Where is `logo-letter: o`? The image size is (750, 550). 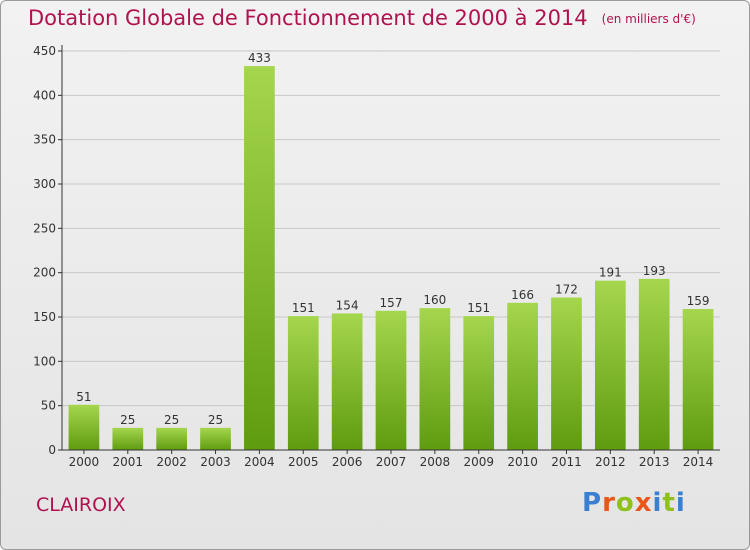
logo-letter: o is located at coordinates (625, 503).